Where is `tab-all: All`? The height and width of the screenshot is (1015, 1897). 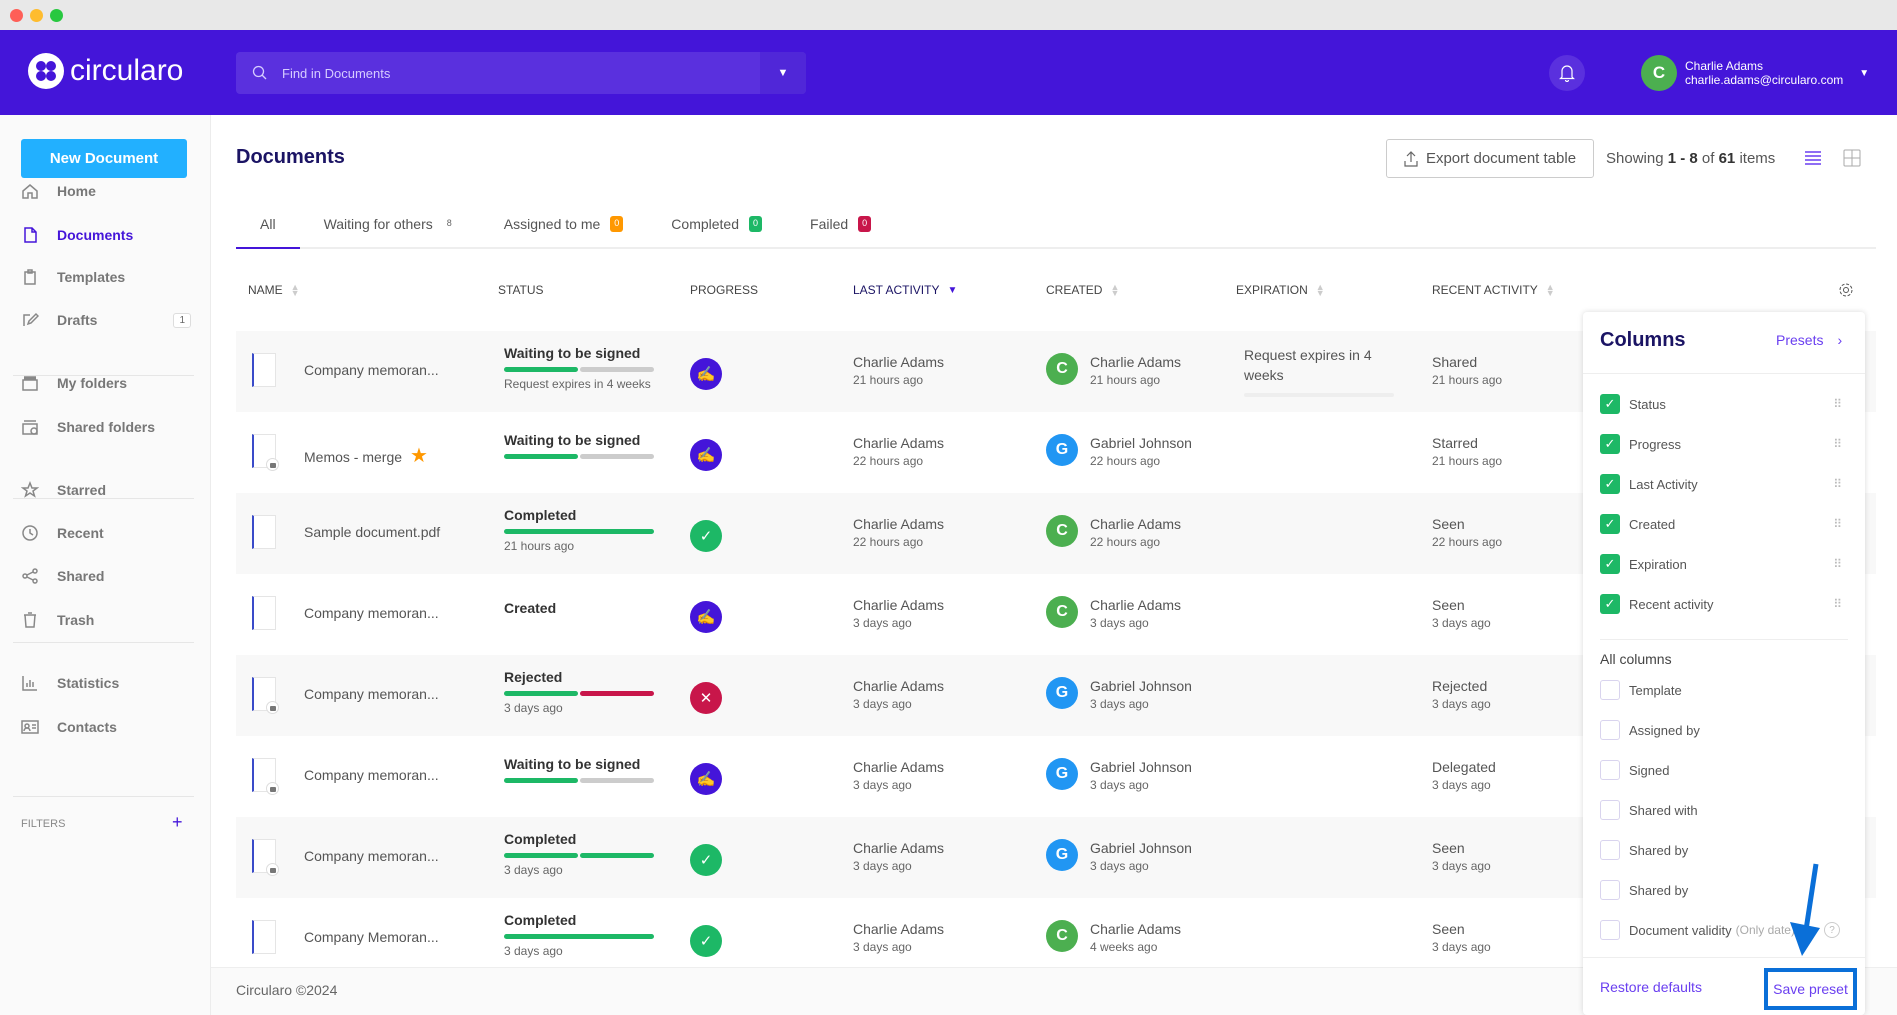 tab-all: All is located at coordinates (268, 229).